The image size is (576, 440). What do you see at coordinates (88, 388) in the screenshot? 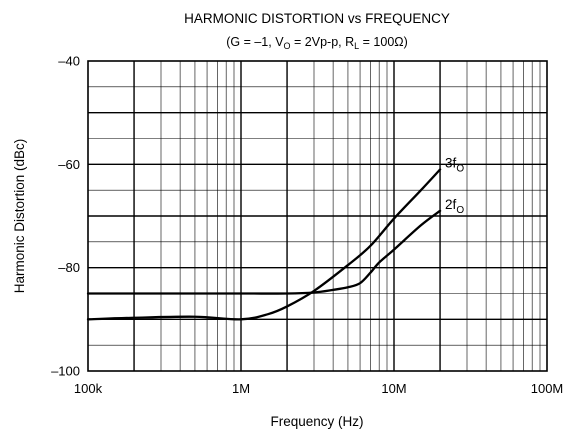
I see `x-tick-label: 100k` at bounding box center [88, 388].